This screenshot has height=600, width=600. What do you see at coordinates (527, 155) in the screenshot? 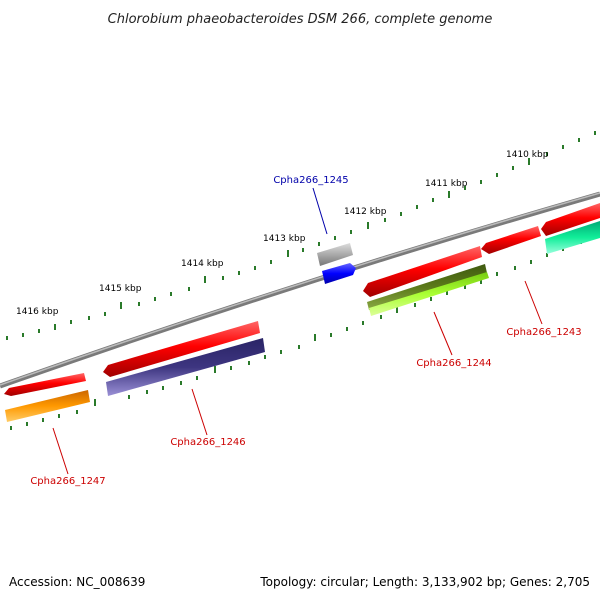
I see `scale-label-1410: 1410 kbp` at bounding box center [527, 155].